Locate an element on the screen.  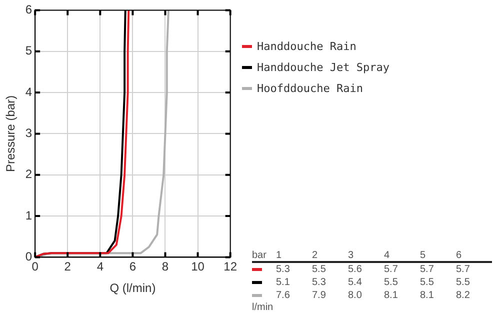
y-tick-label: 0 is located at coordinates (28, 257).